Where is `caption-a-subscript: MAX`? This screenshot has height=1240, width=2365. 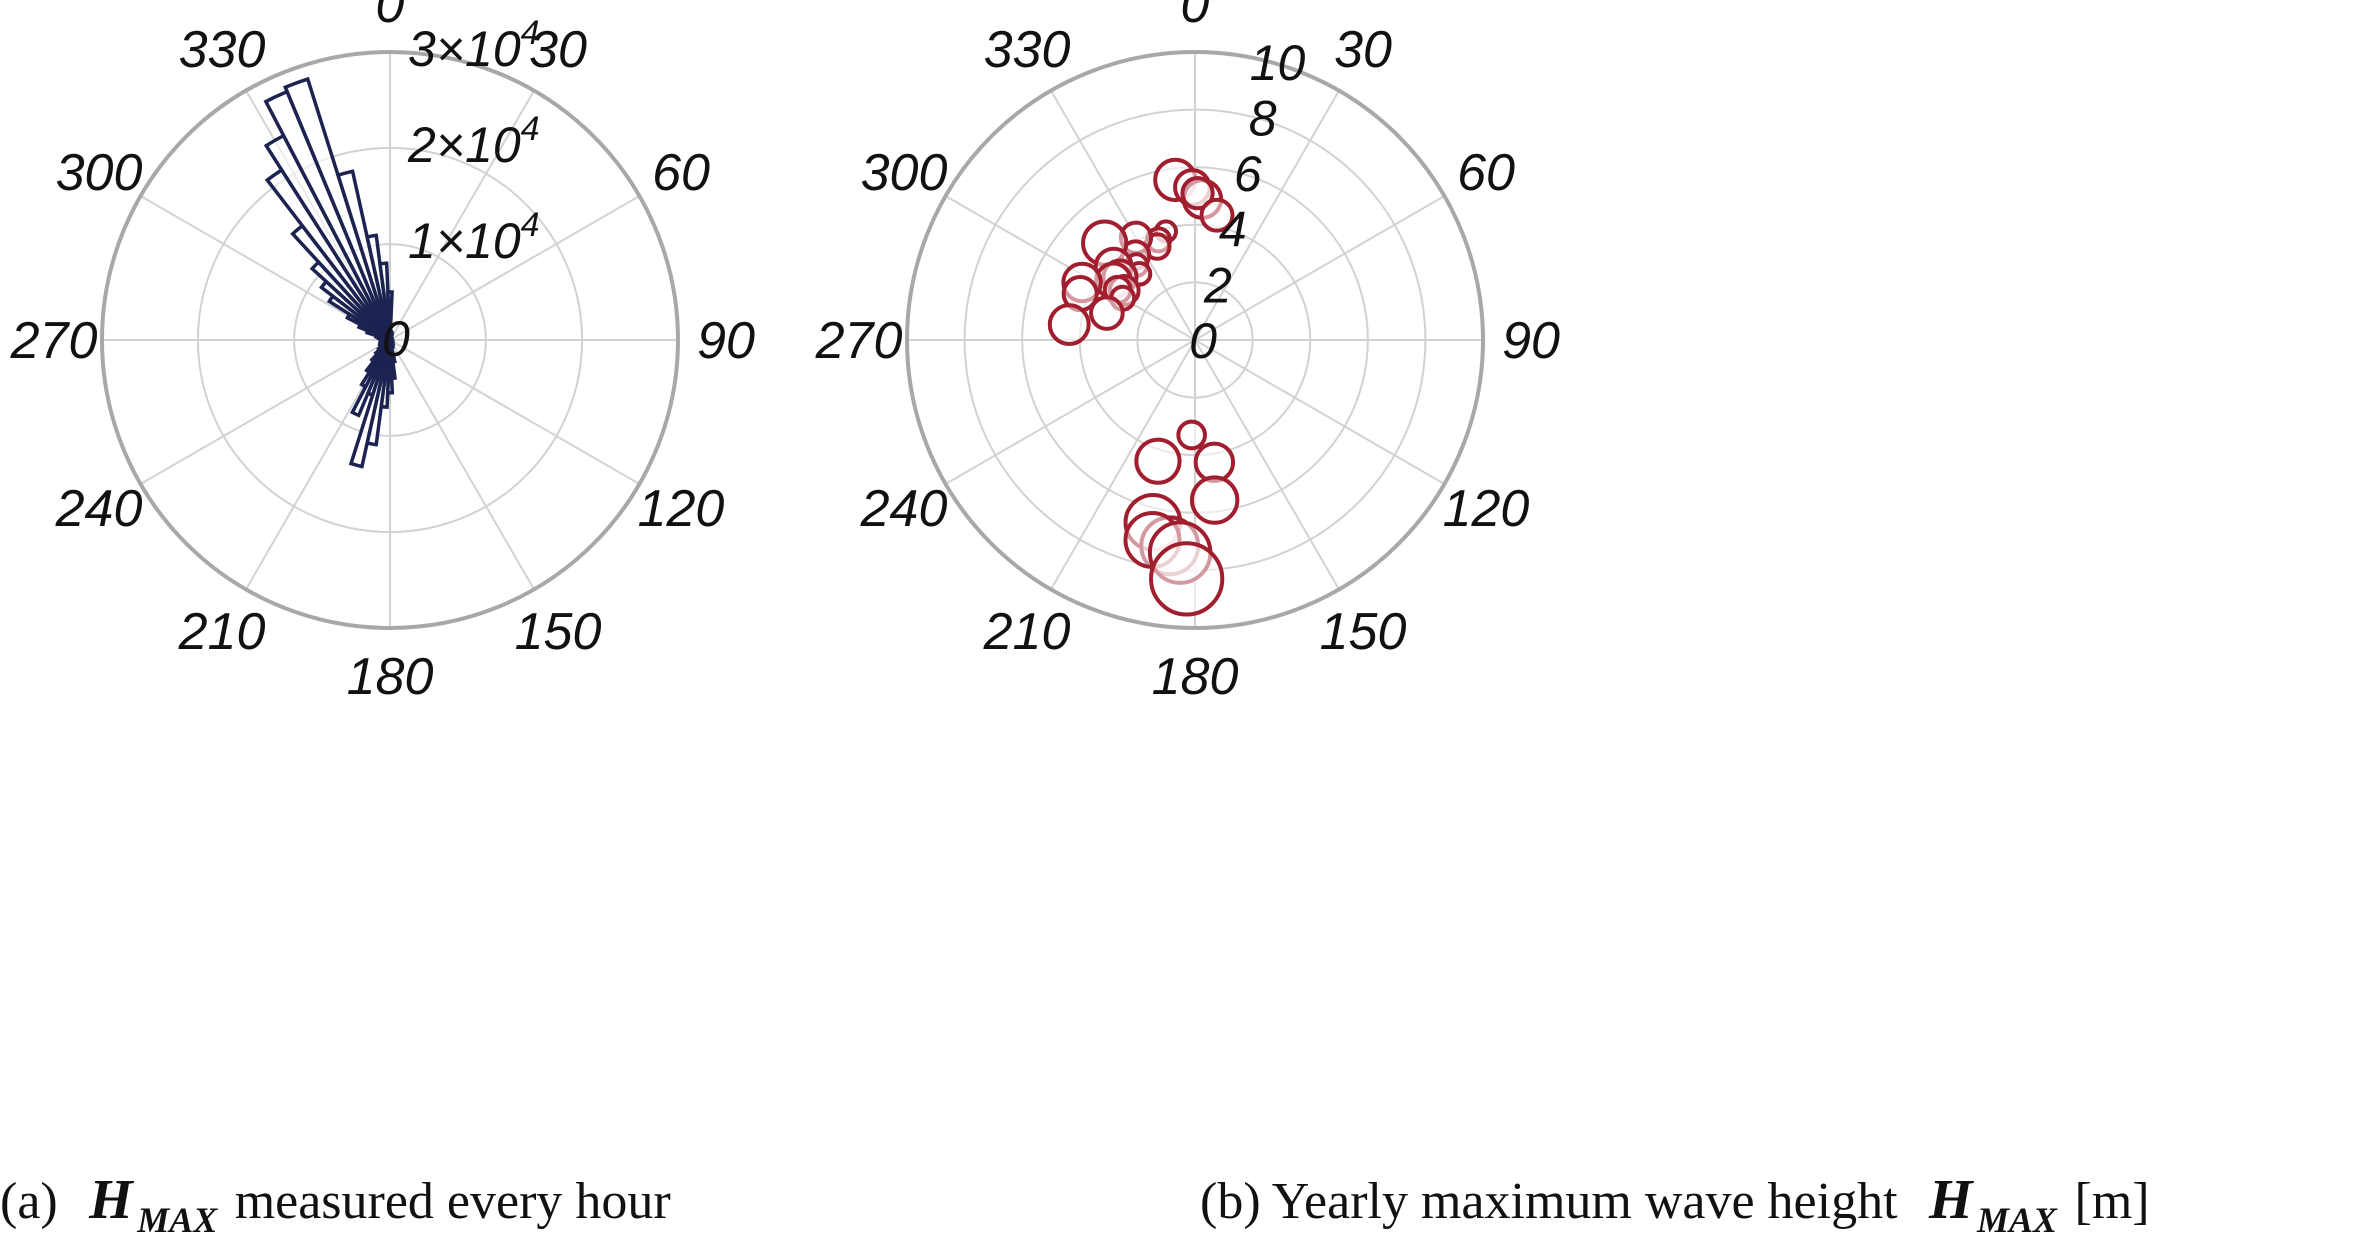
caption-a-subscript: MAX is located at coordinates (177, 1220).